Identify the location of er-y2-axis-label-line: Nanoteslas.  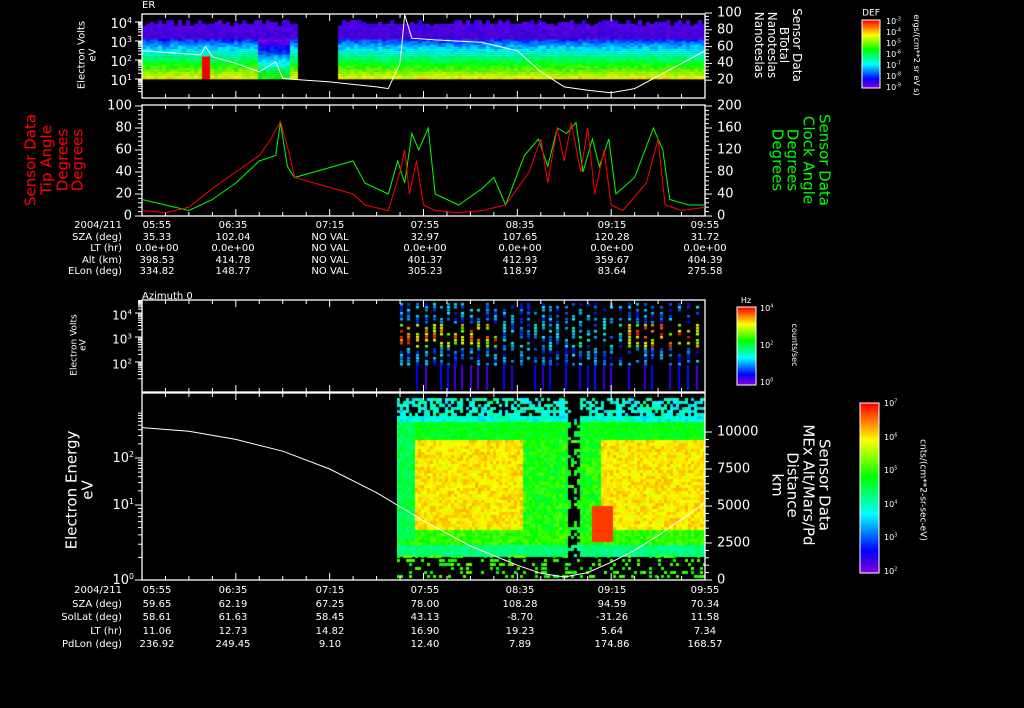
(759, 45).